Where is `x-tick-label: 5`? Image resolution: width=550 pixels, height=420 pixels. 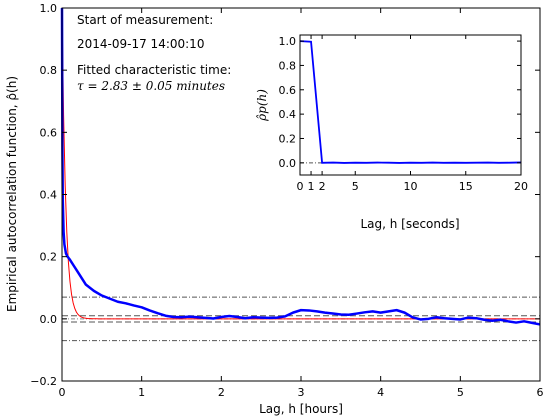 x-tick-label: 5 is located at coordinates (460, 392).